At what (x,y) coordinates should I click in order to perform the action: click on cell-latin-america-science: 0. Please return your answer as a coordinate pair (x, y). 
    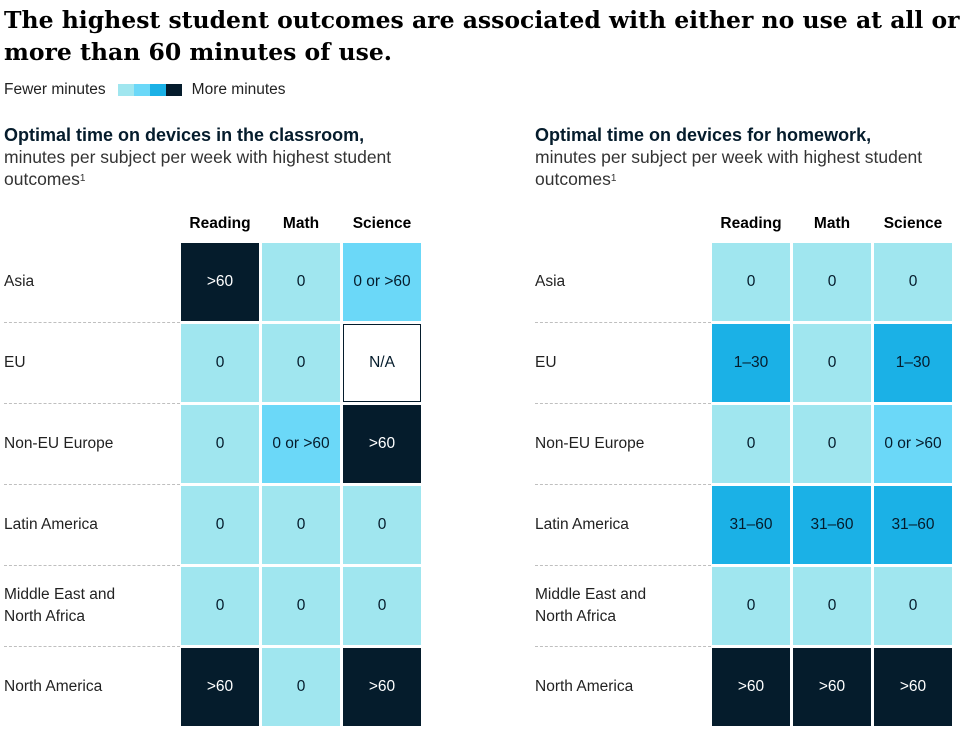
    Looking at the image, I should click on (382, 525).